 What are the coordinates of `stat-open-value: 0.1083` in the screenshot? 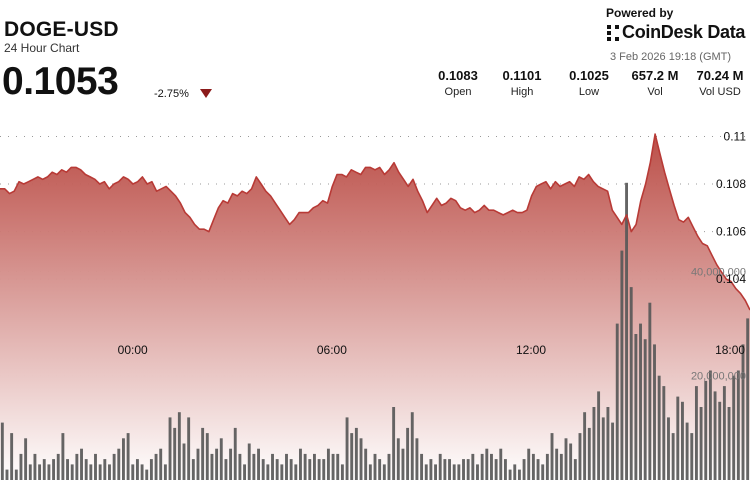 It's located at (458, 75).